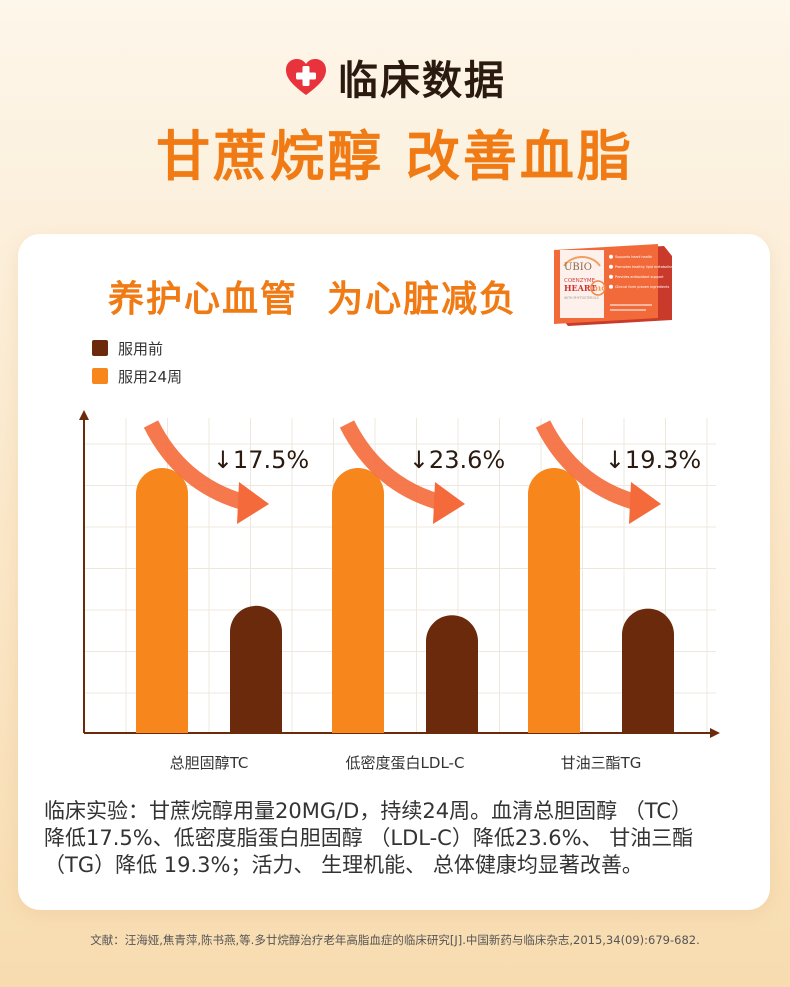 This screenshot has width=790, height=987. What do you see at coordinates (141, 348) in the screenshot?
I see `legend-label-before: 服用前` at bounding box center [141, 348].